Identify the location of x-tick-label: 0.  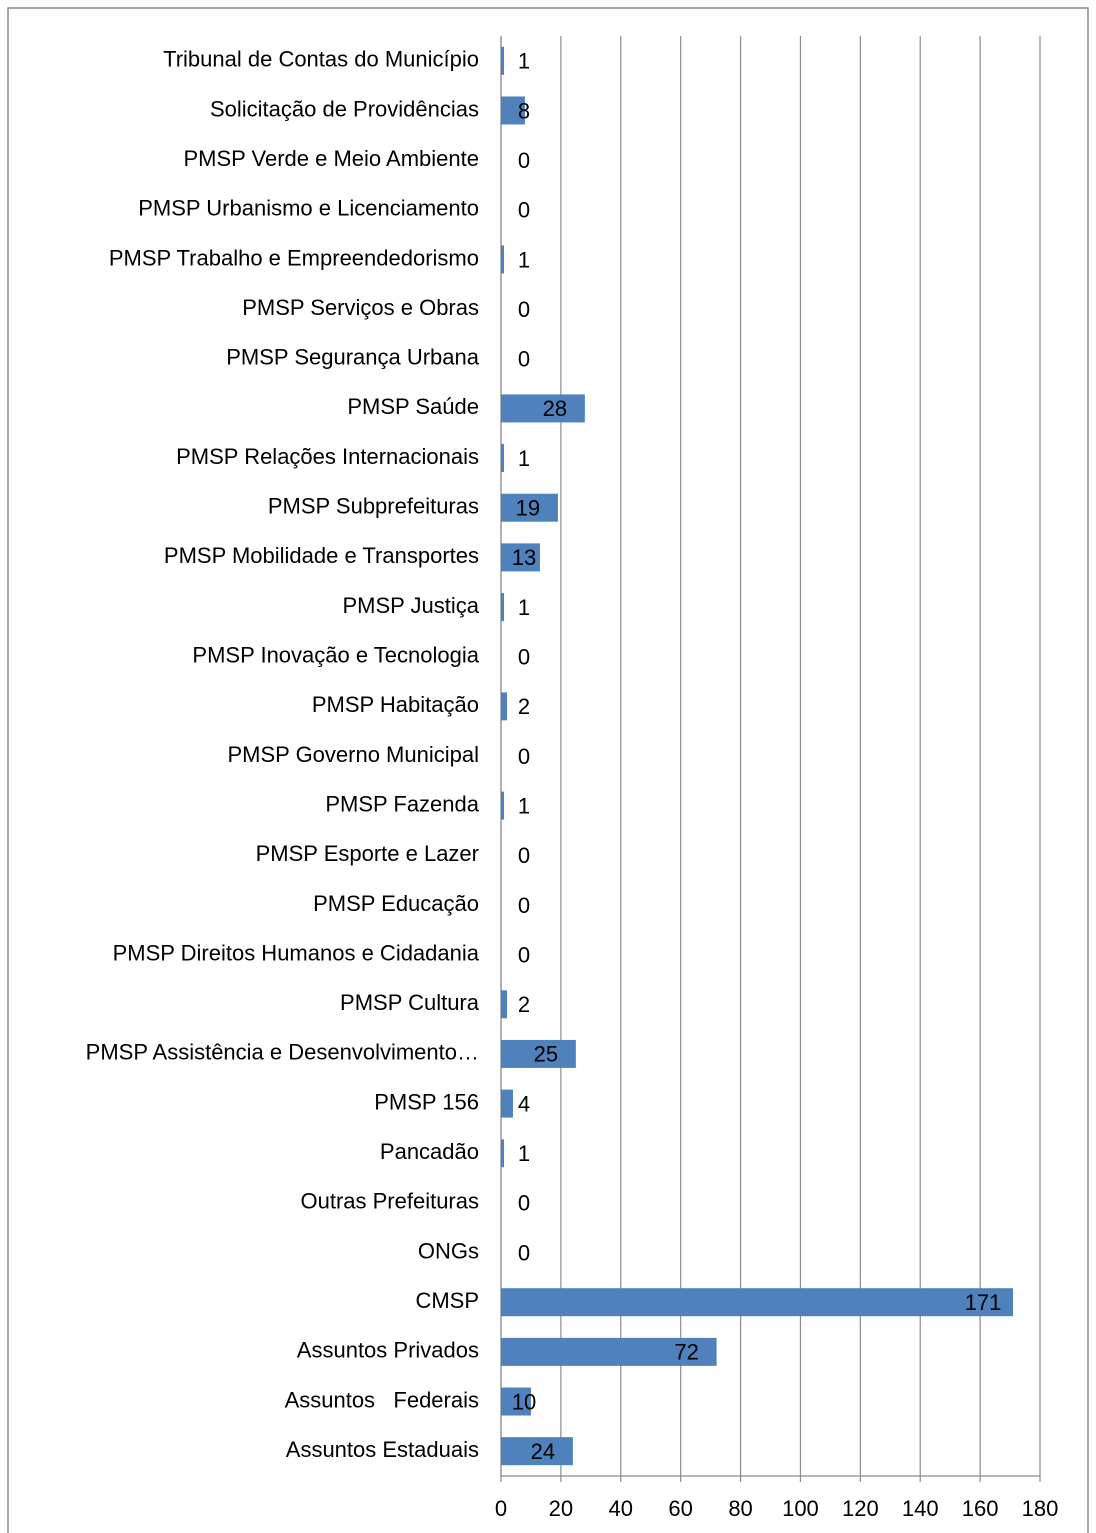
(501, 1508).